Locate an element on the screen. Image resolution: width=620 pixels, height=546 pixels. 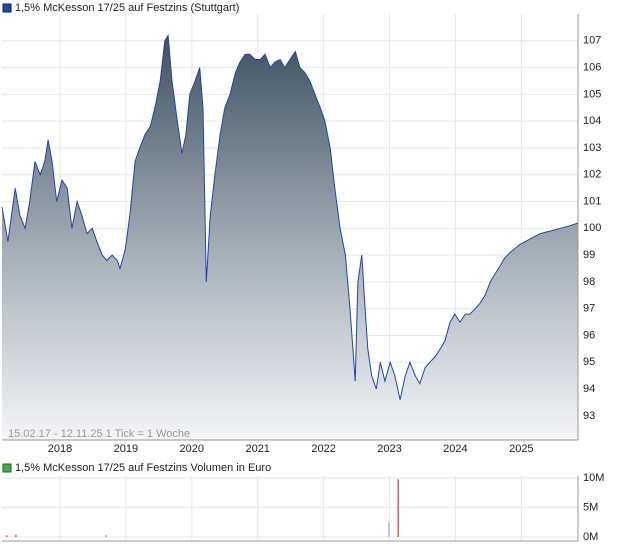
y-tick-label: 93 is located at coordinates (589, 416).